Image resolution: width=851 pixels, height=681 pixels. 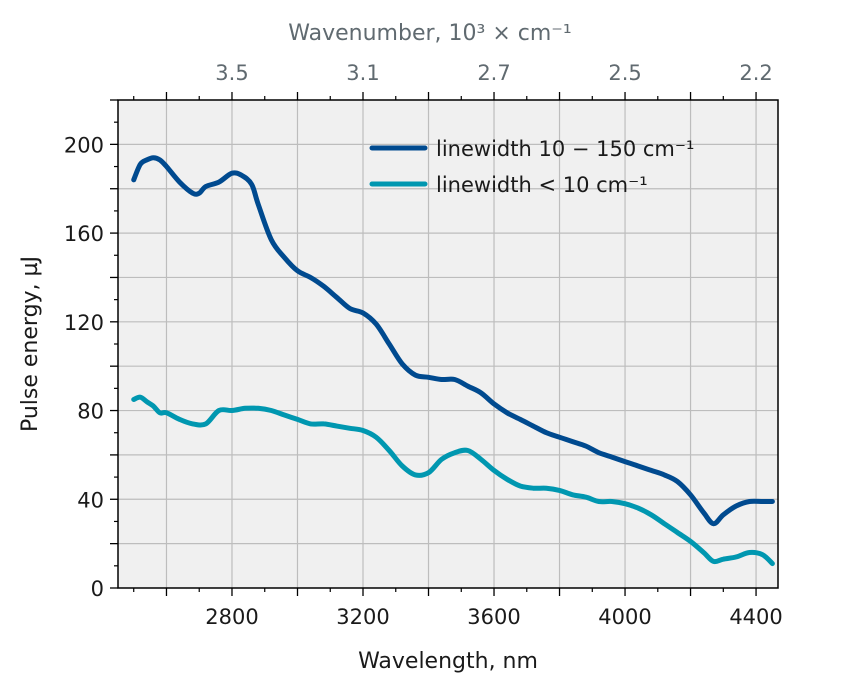 I want to click on y-tick-label: 40, so click(x=90, y=500).